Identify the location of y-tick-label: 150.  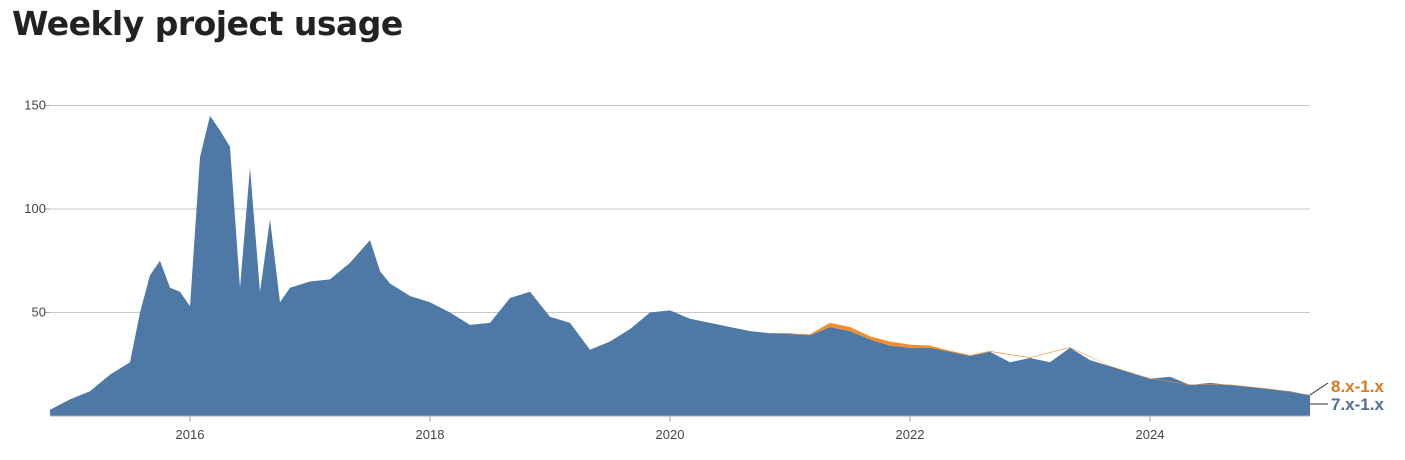
(35, 105).